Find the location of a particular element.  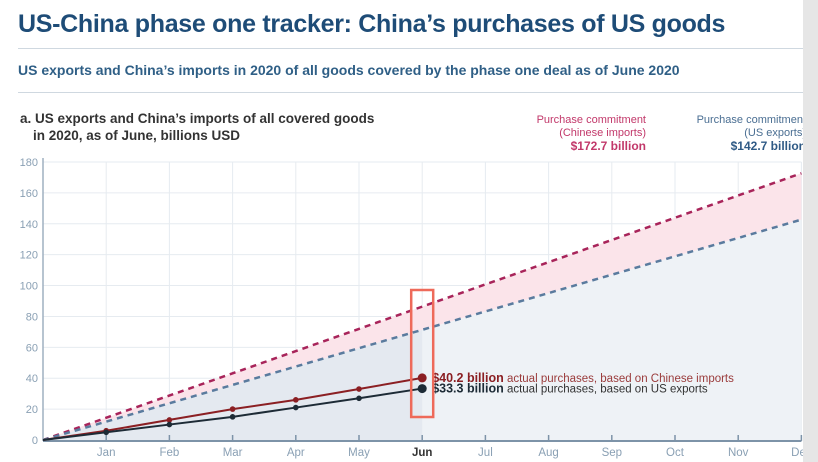

series-value: $33.3 billion is located at coordinates (468, 389).